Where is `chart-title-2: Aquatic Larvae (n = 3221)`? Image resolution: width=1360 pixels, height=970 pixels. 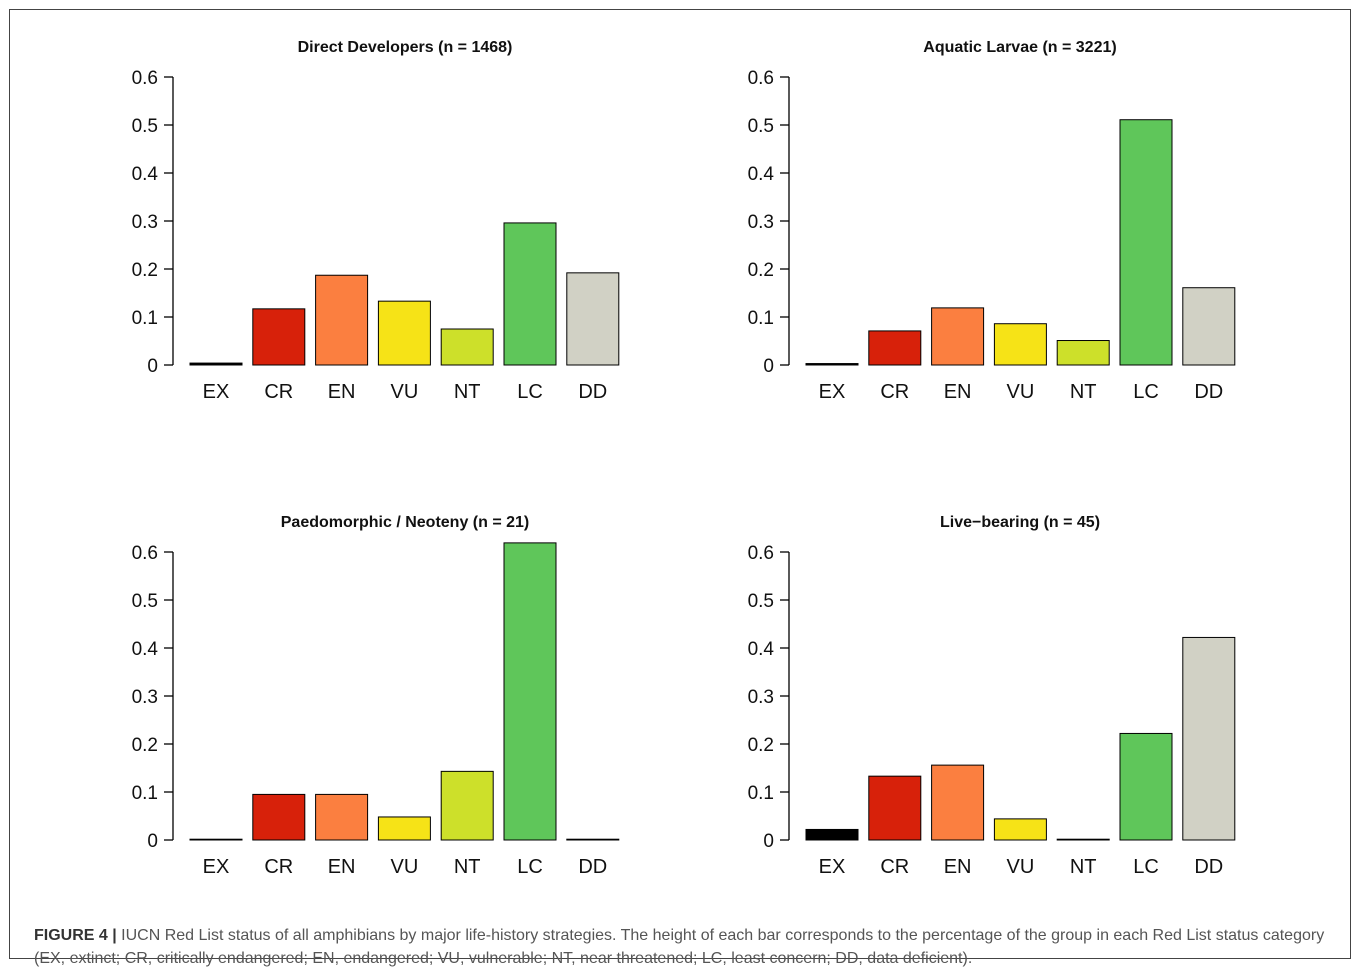
chart-title-2: Aquatic Larvae (n = 3221) is located at coordinates (1019, 47).